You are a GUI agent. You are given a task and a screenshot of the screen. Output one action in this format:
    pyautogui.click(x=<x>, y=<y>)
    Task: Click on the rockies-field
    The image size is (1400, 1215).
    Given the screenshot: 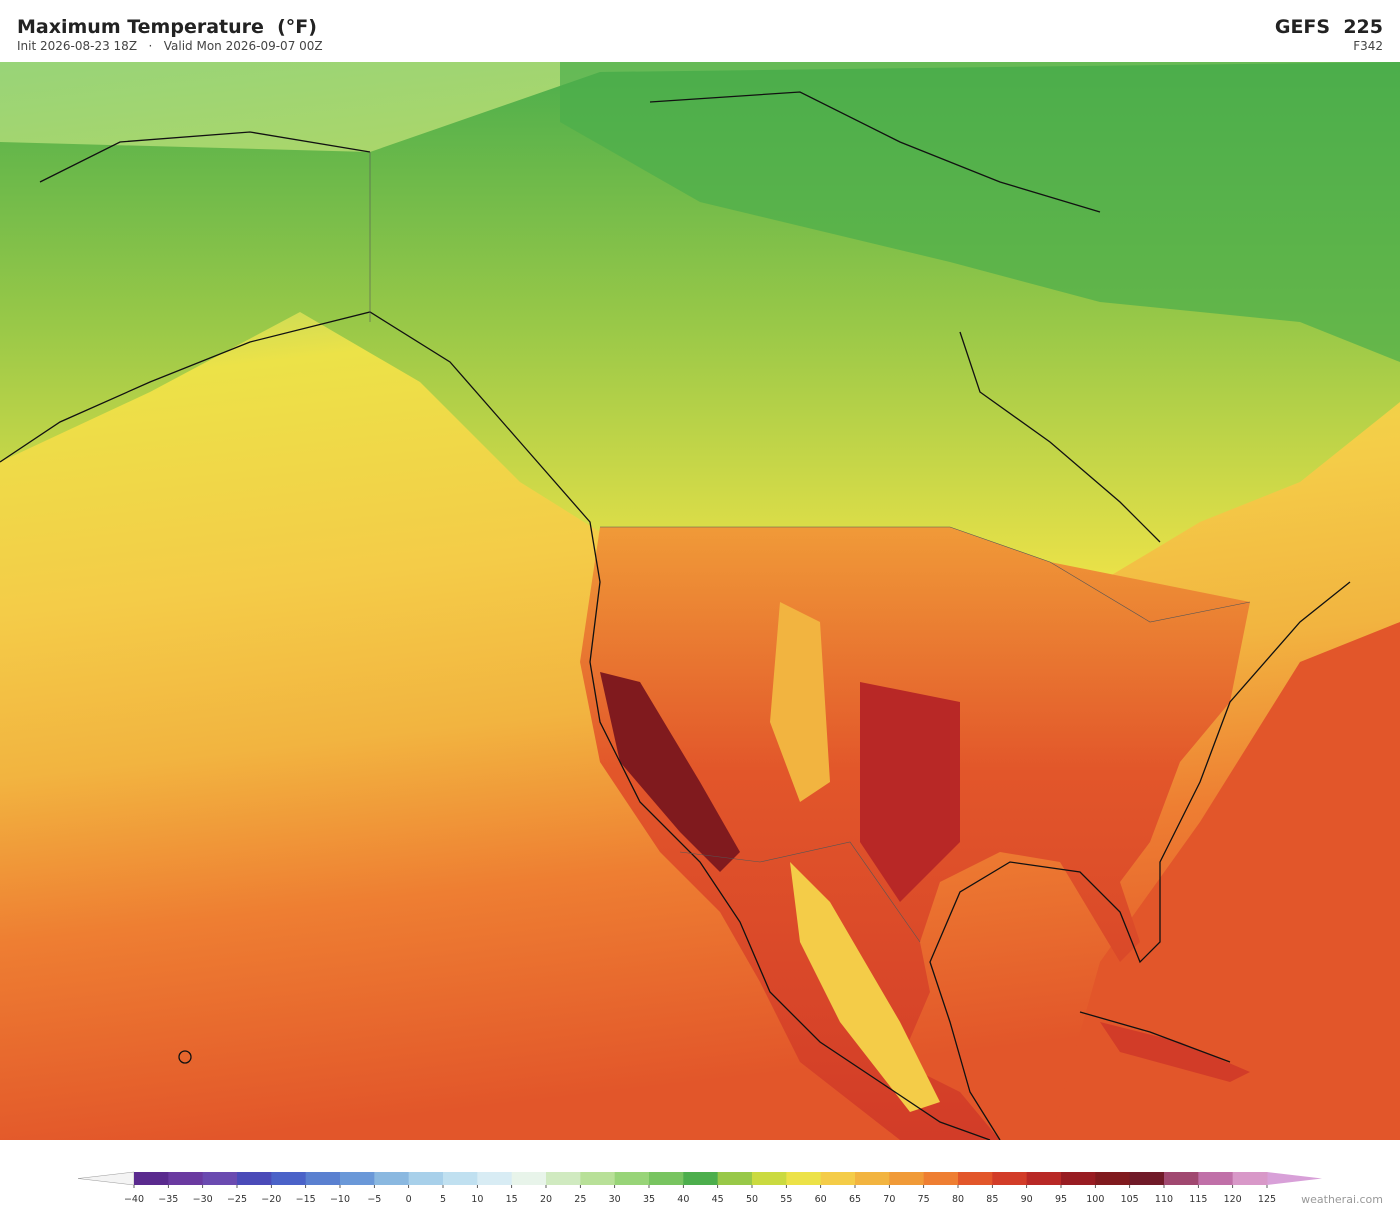 What is the action you would take?
    pyautogui.click(x=800, y=702)
    